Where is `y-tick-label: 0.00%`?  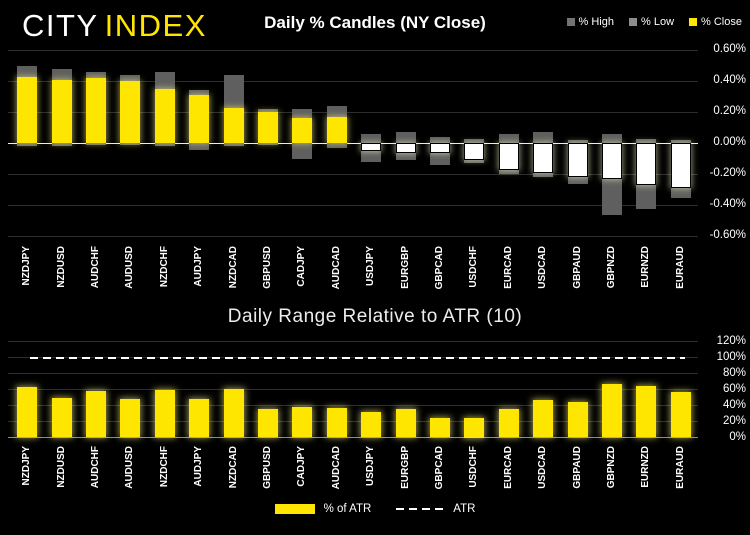 y-tick-label: 0.00% is located at coordinates (729, 142).